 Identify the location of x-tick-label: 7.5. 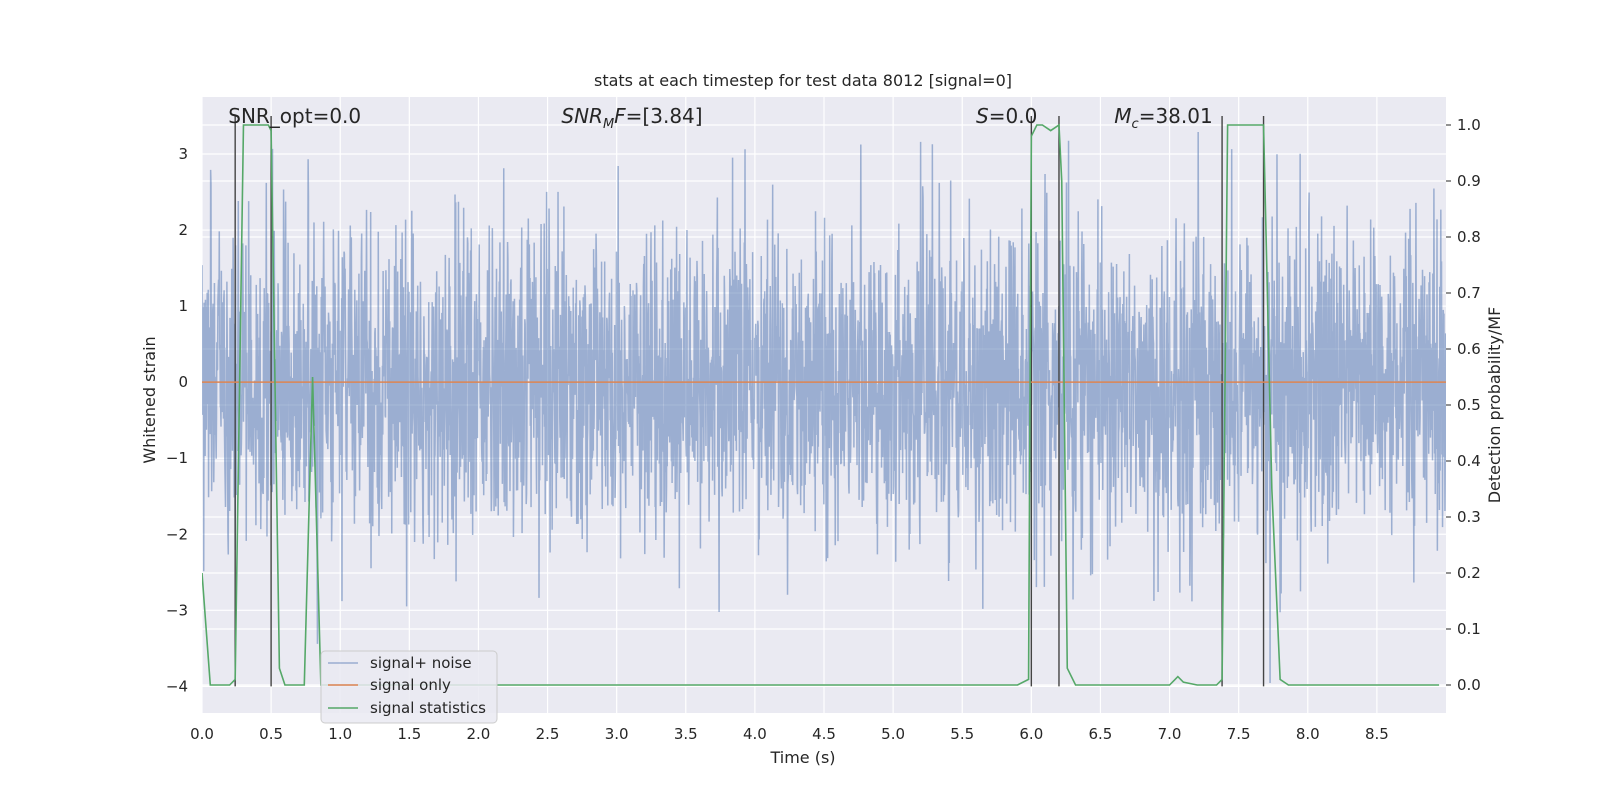
(1239, 734).